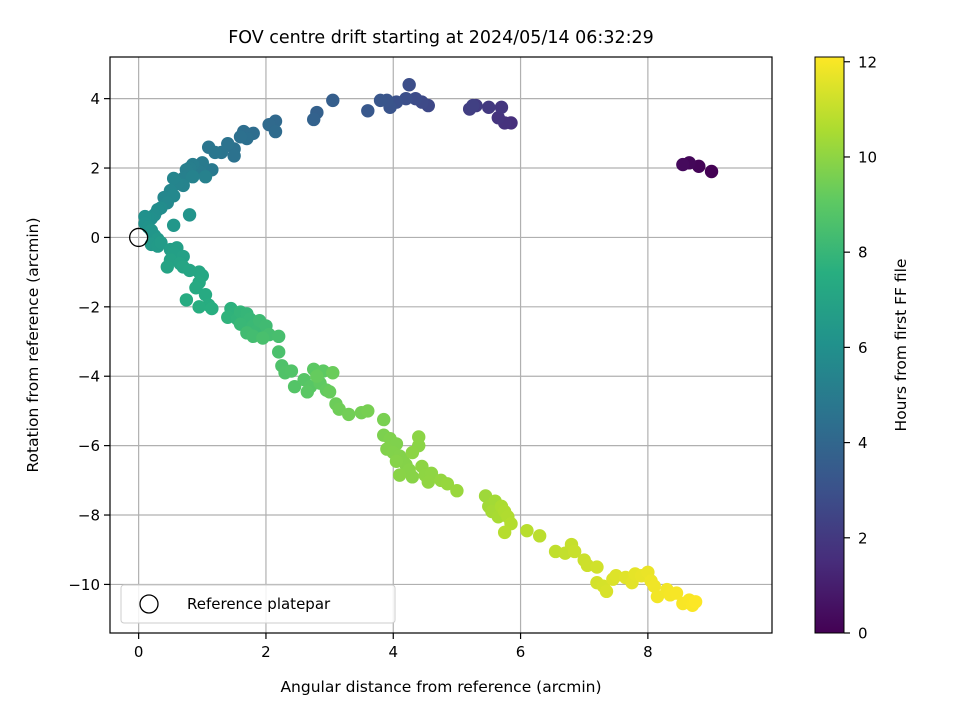 Image resolution: width=960 pixels, height=724 pixels. I want to click on colorbar-tick-label: 4, so click(863, 443).